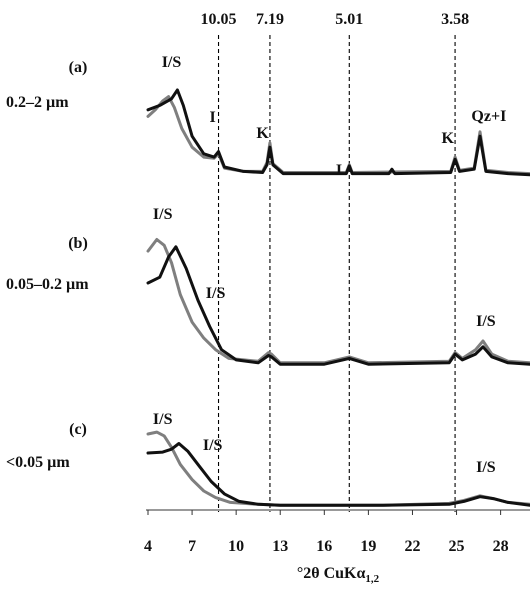 Image resolution: width=530 pixels, height=595 pixels. What do you see at coordinates (213, 445) in the screenshot?
I see `annotation-2-1: I/S` at bounding box center [213, 445].